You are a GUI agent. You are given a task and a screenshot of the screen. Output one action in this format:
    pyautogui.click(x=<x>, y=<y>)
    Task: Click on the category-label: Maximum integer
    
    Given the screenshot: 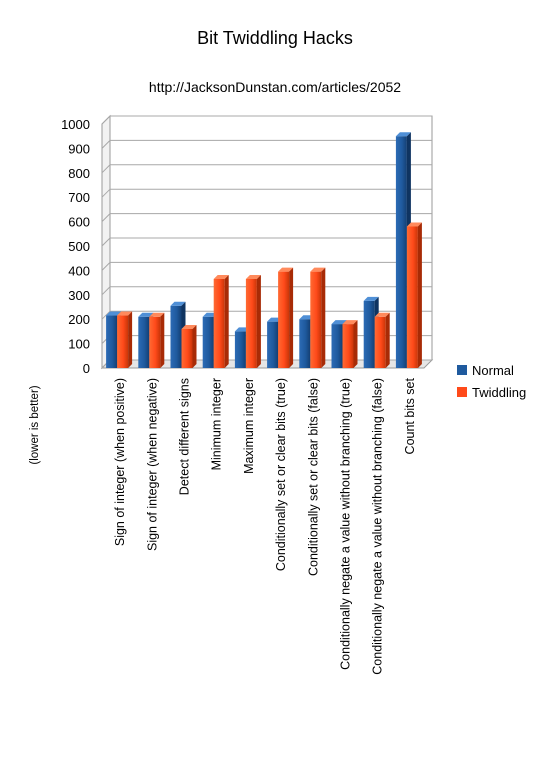 What is the action you would take?
    pyautogui.click(x=249, y=426)
    